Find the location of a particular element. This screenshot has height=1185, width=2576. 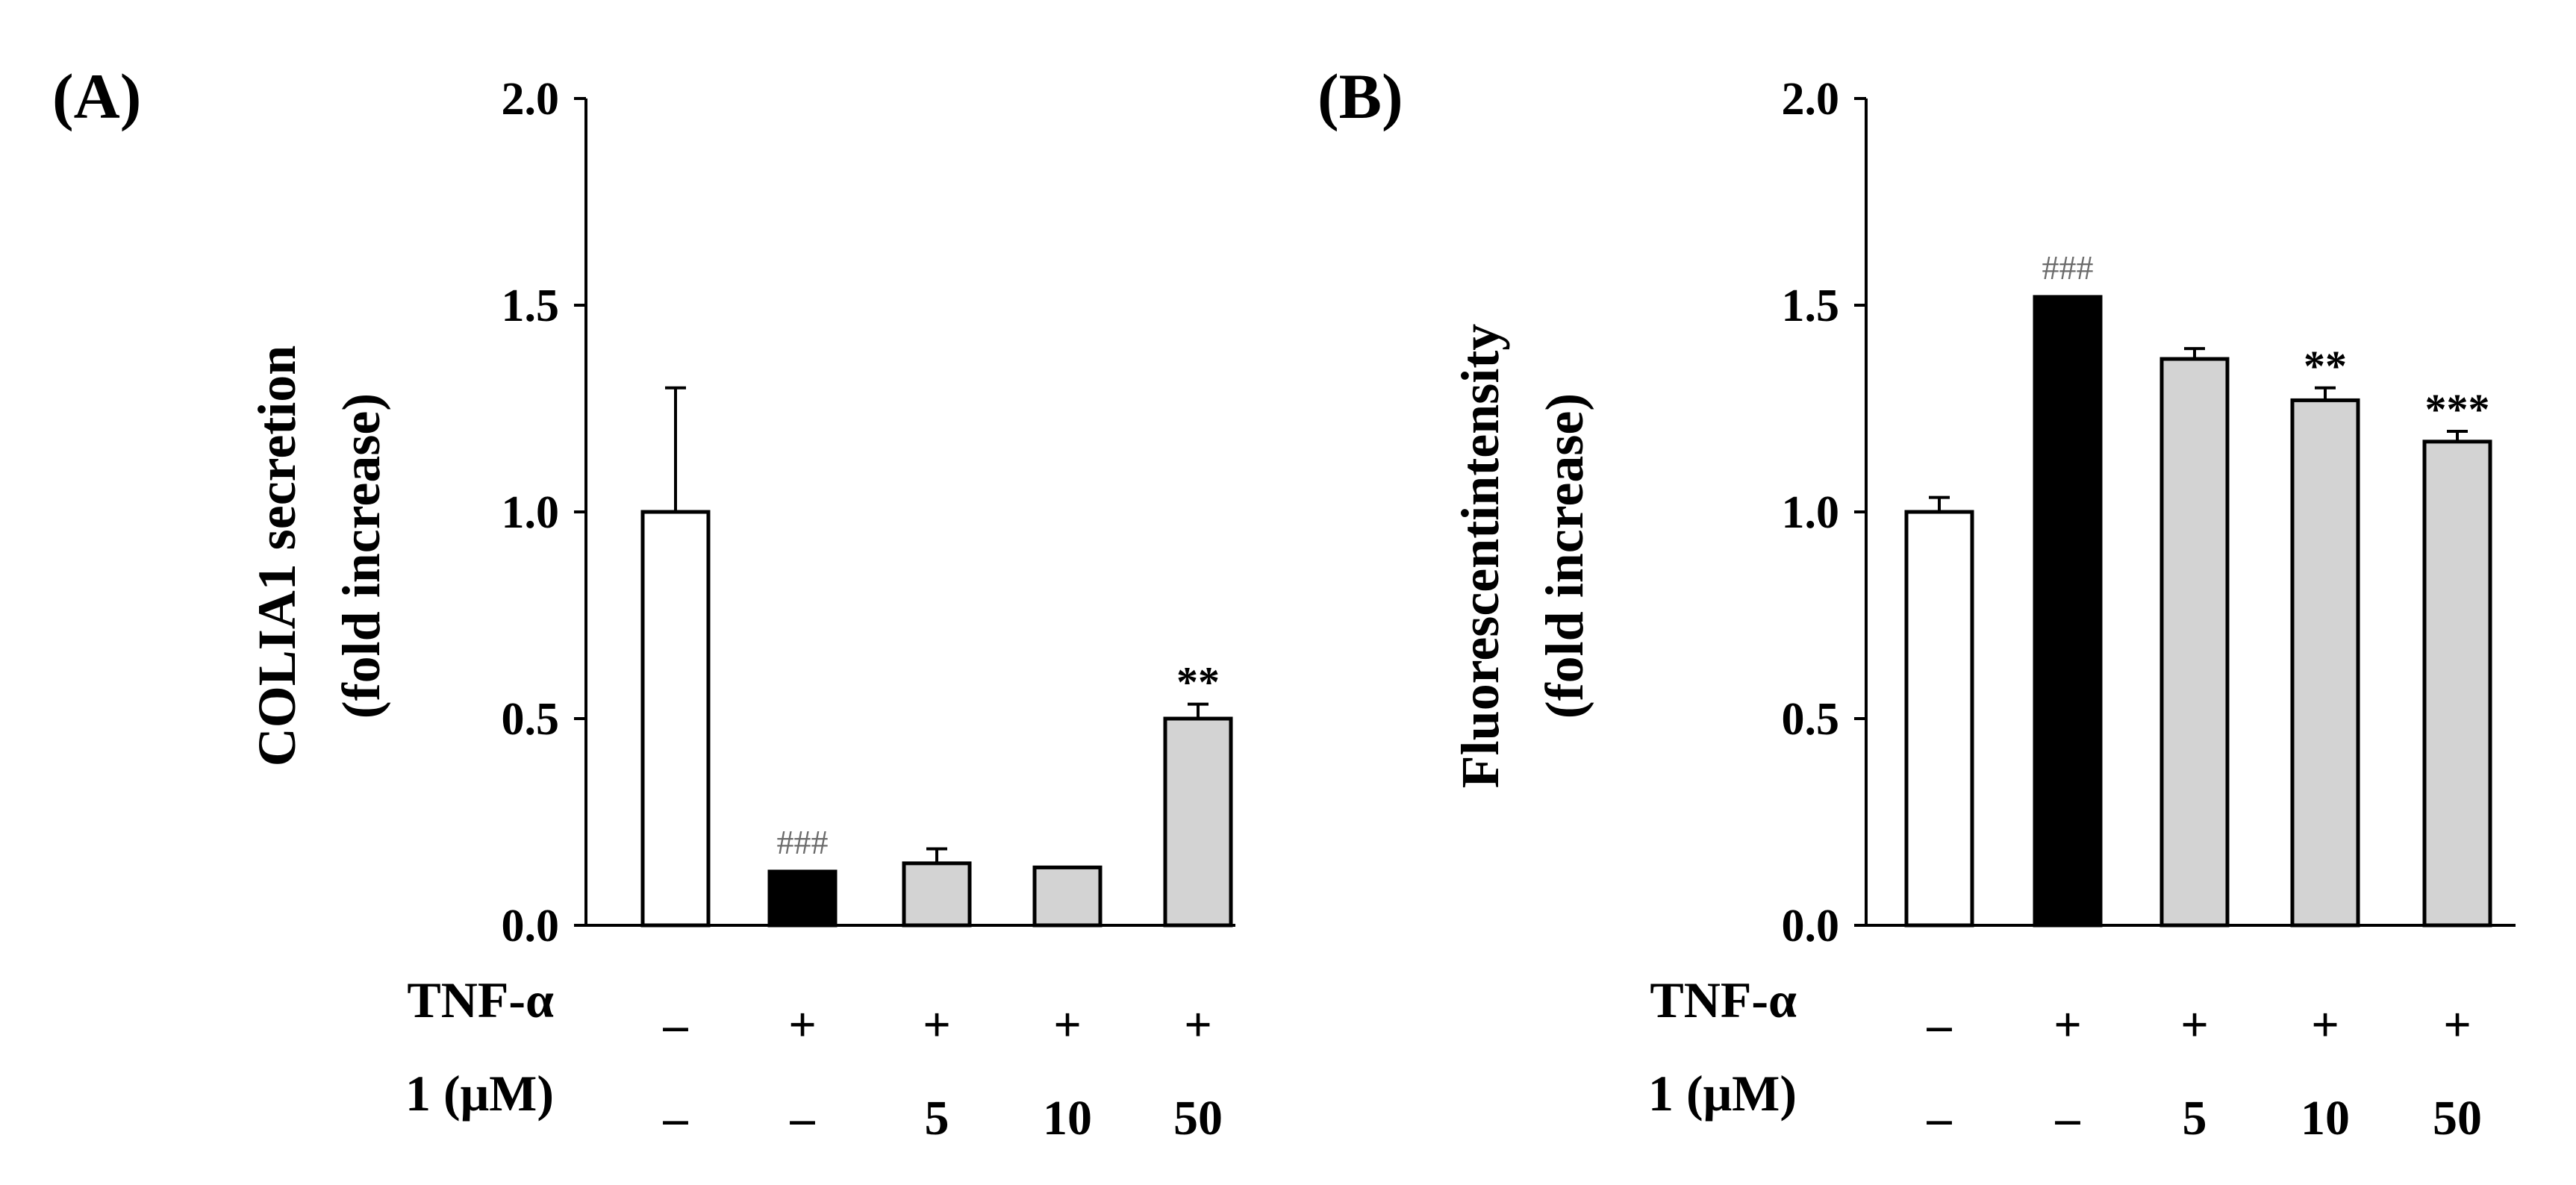

panel-a-significance-label: ** is located at coordinates (1198, 682).